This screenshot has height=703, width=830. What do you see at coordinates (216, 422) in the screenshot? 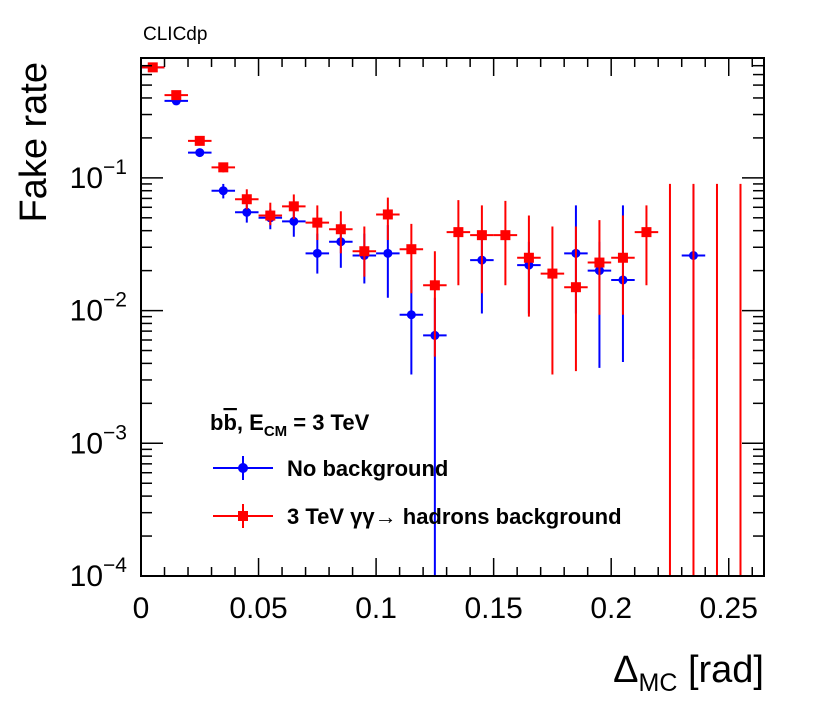
I see `legend-header-b: b` at bounding box center [216, 422].